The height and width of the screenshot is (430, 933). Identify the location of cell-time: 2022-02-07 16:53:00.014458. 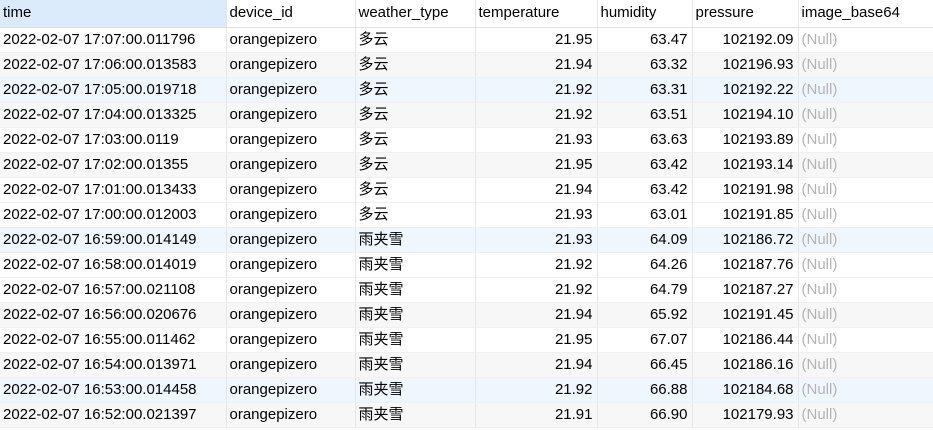
(113, 390).